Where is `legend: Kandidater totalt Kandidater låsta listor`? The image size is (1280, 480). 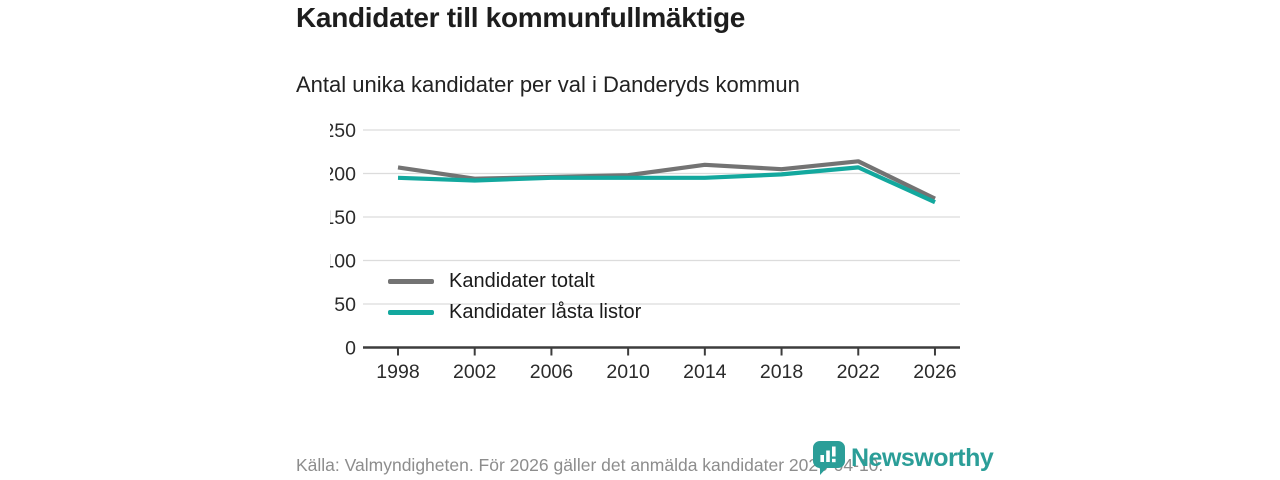 legend: Kandidater totalt Kandidater låsta listor is located at coordinates (514, 299).